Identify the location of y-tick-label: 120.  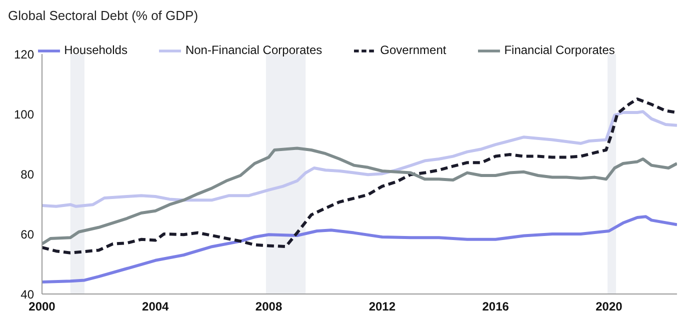
(24, 54).